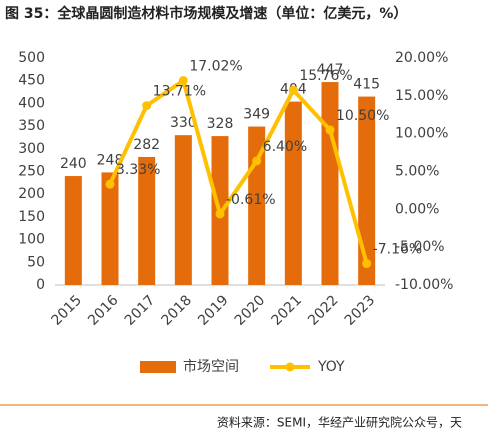 The width and height of the screenshot is (488, 439). Describe the element at coordinates (323, 310) in the screenshot. I see `x-tick-label: 2022` at that location.